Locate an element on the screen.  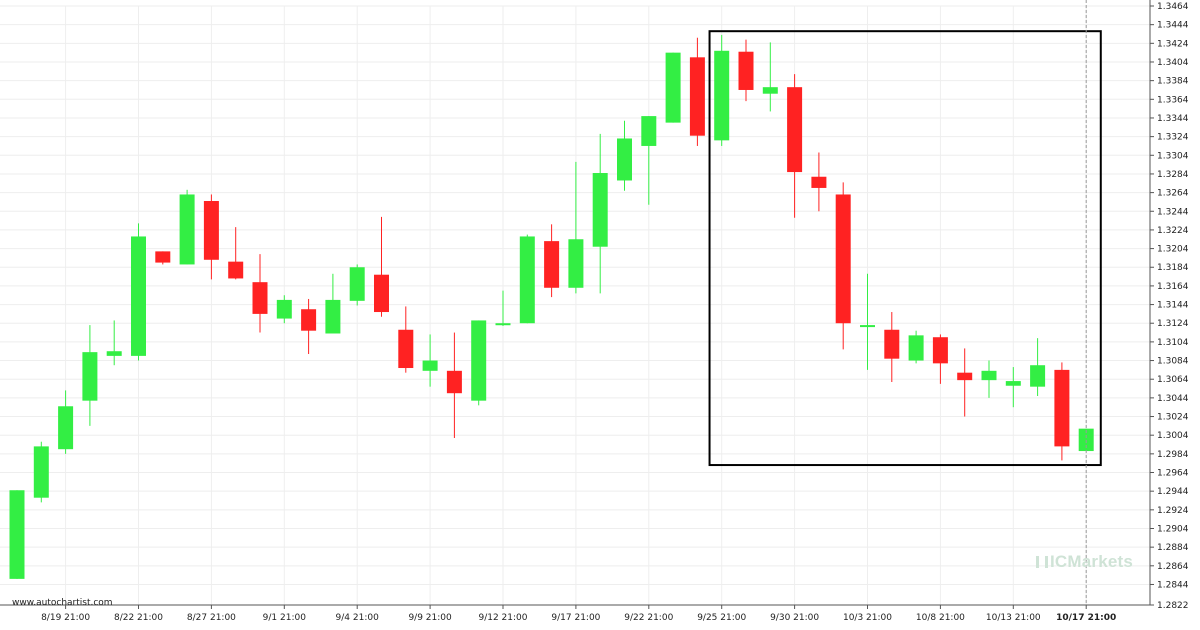
y-tick-label: 1.3244 is located at coordinates (1173, 212).